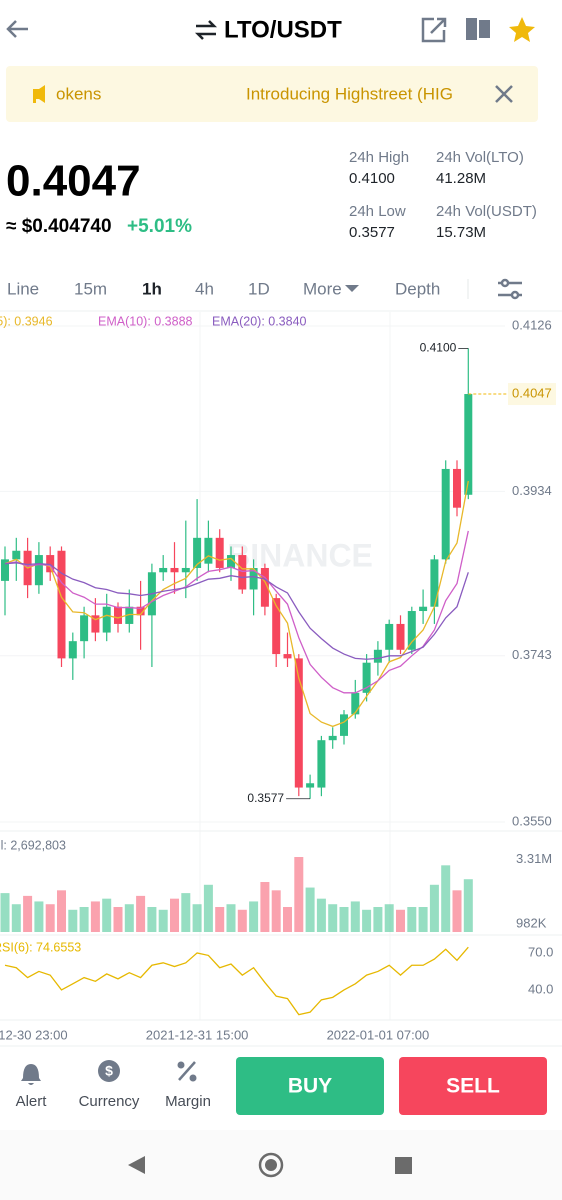 Image resolution: width=562 pixels, height=1200 pixels. I want to click on tab: Depth, so click(417, 288).